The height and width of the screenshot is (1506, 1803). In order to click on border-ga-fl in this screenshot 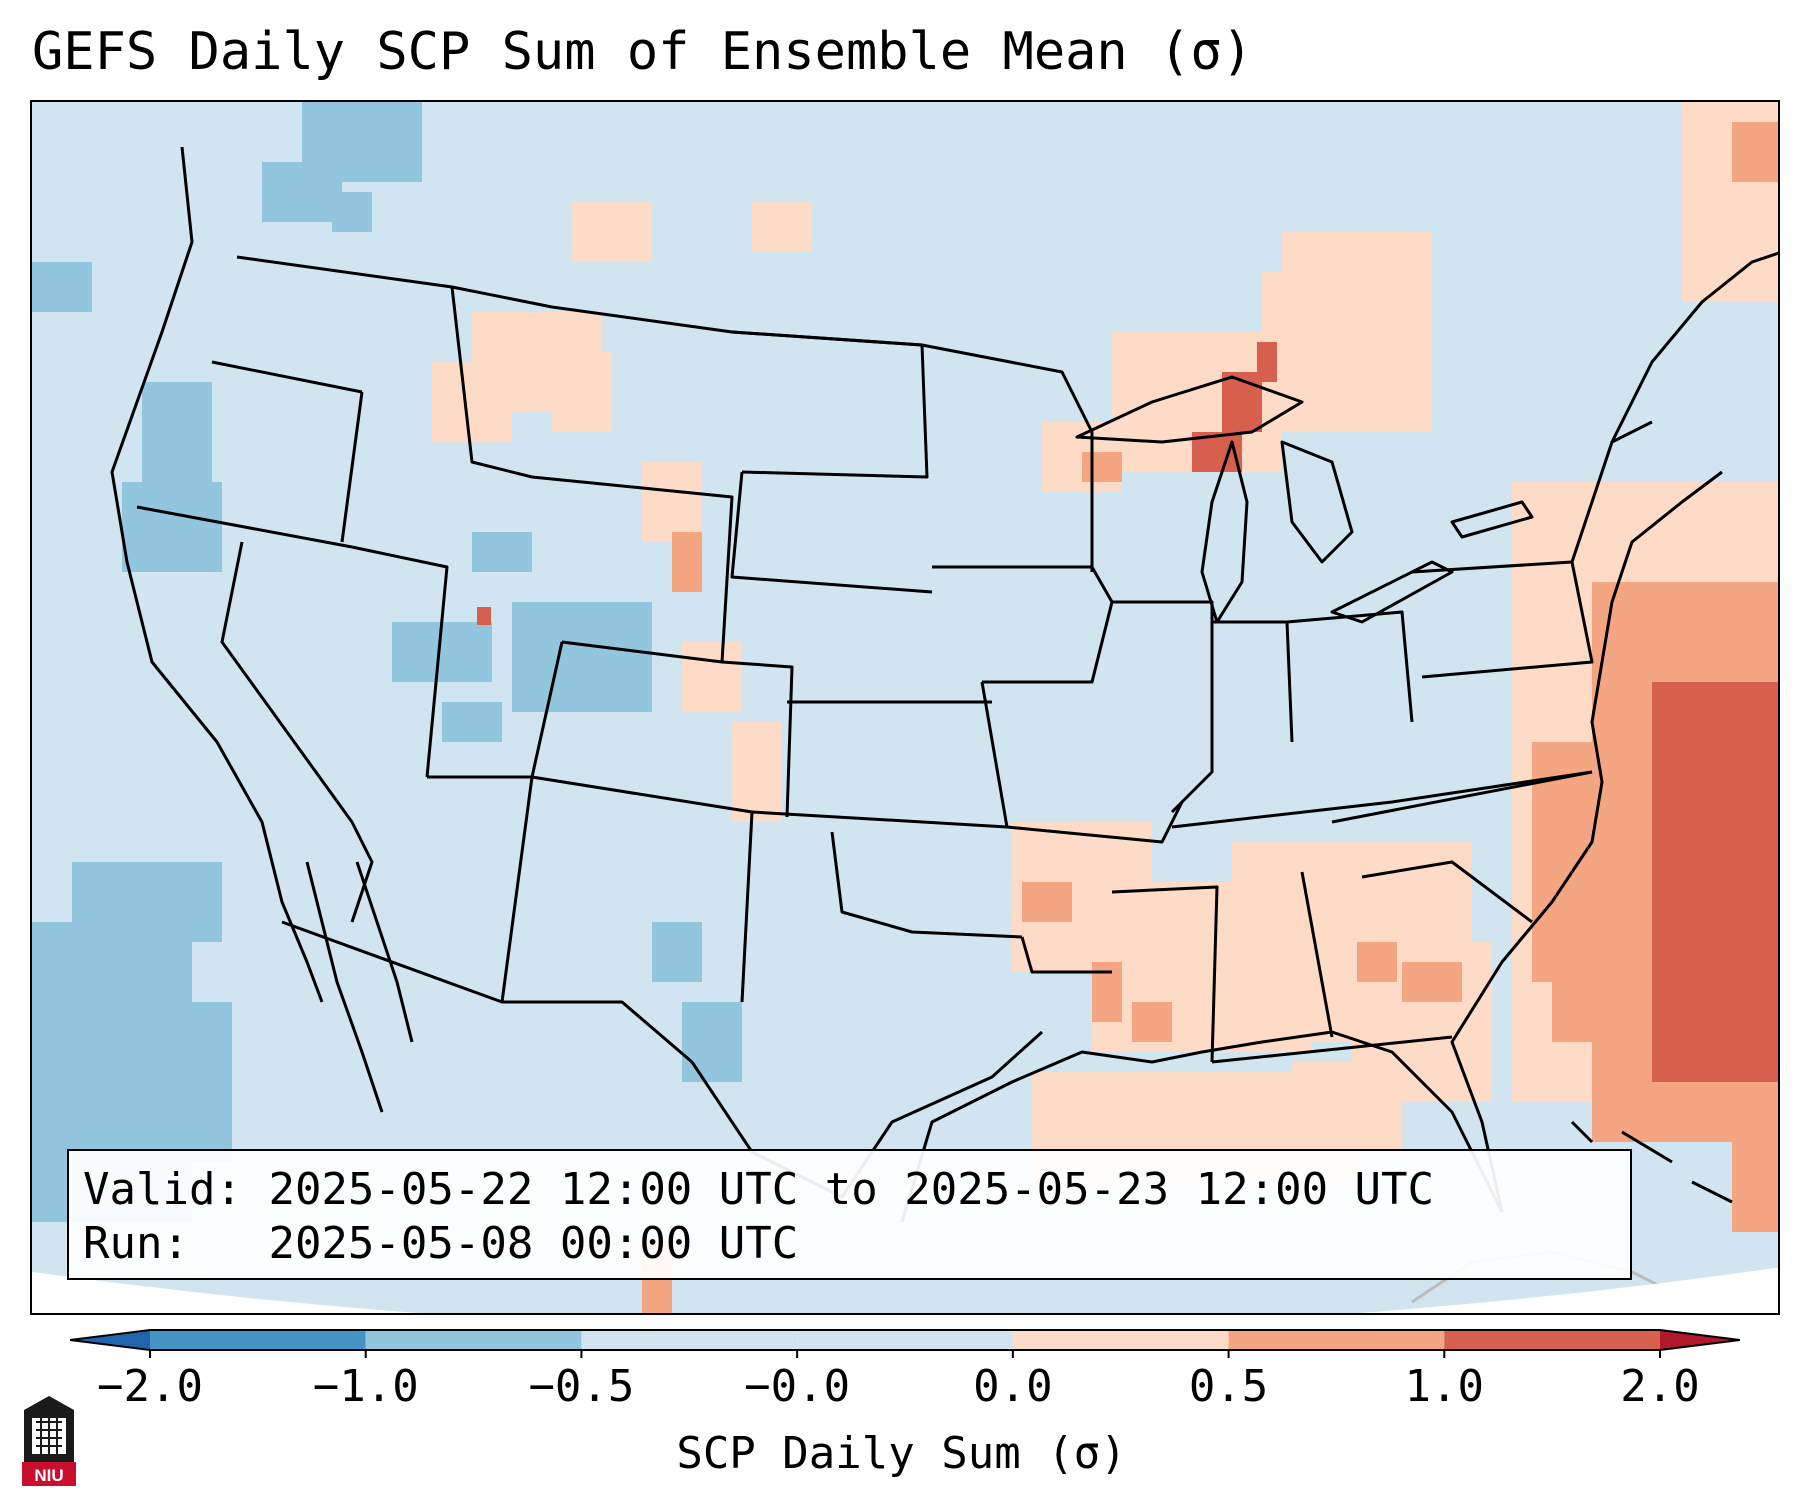, I will do `click(1332, 1049)`.